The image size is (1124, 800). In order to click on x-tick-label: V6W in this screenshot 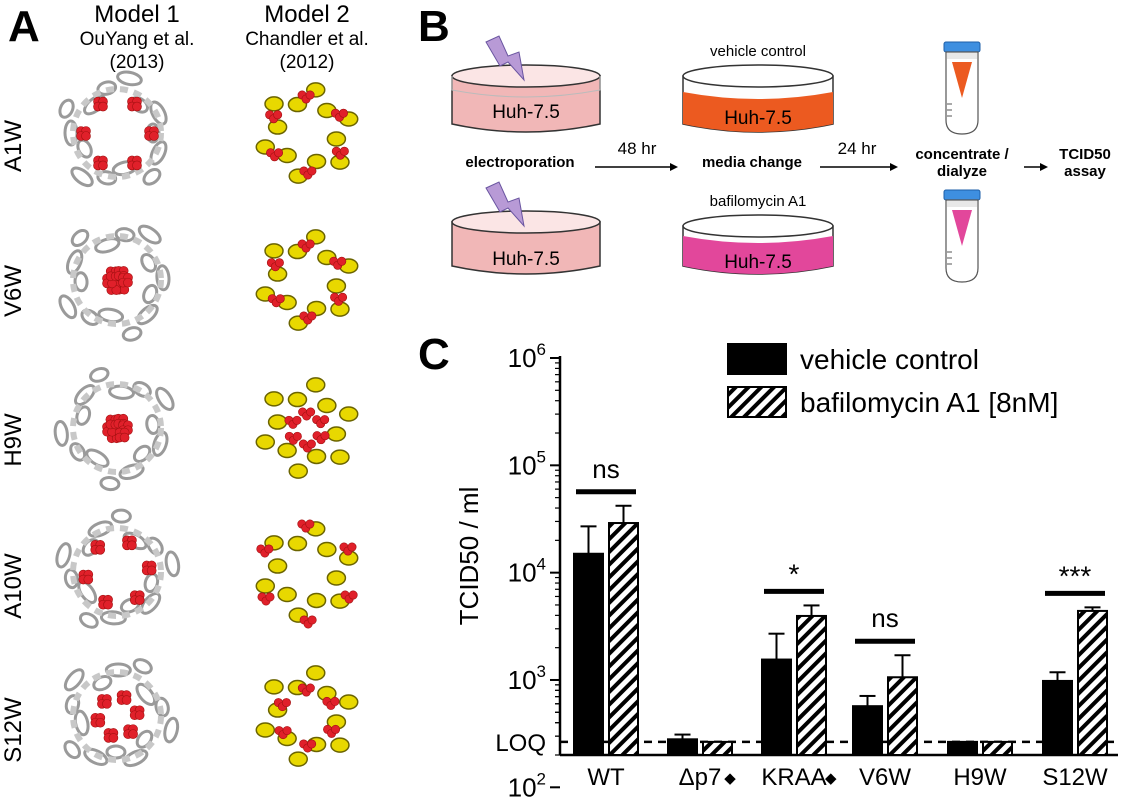, I will do `click(885, 777)`.